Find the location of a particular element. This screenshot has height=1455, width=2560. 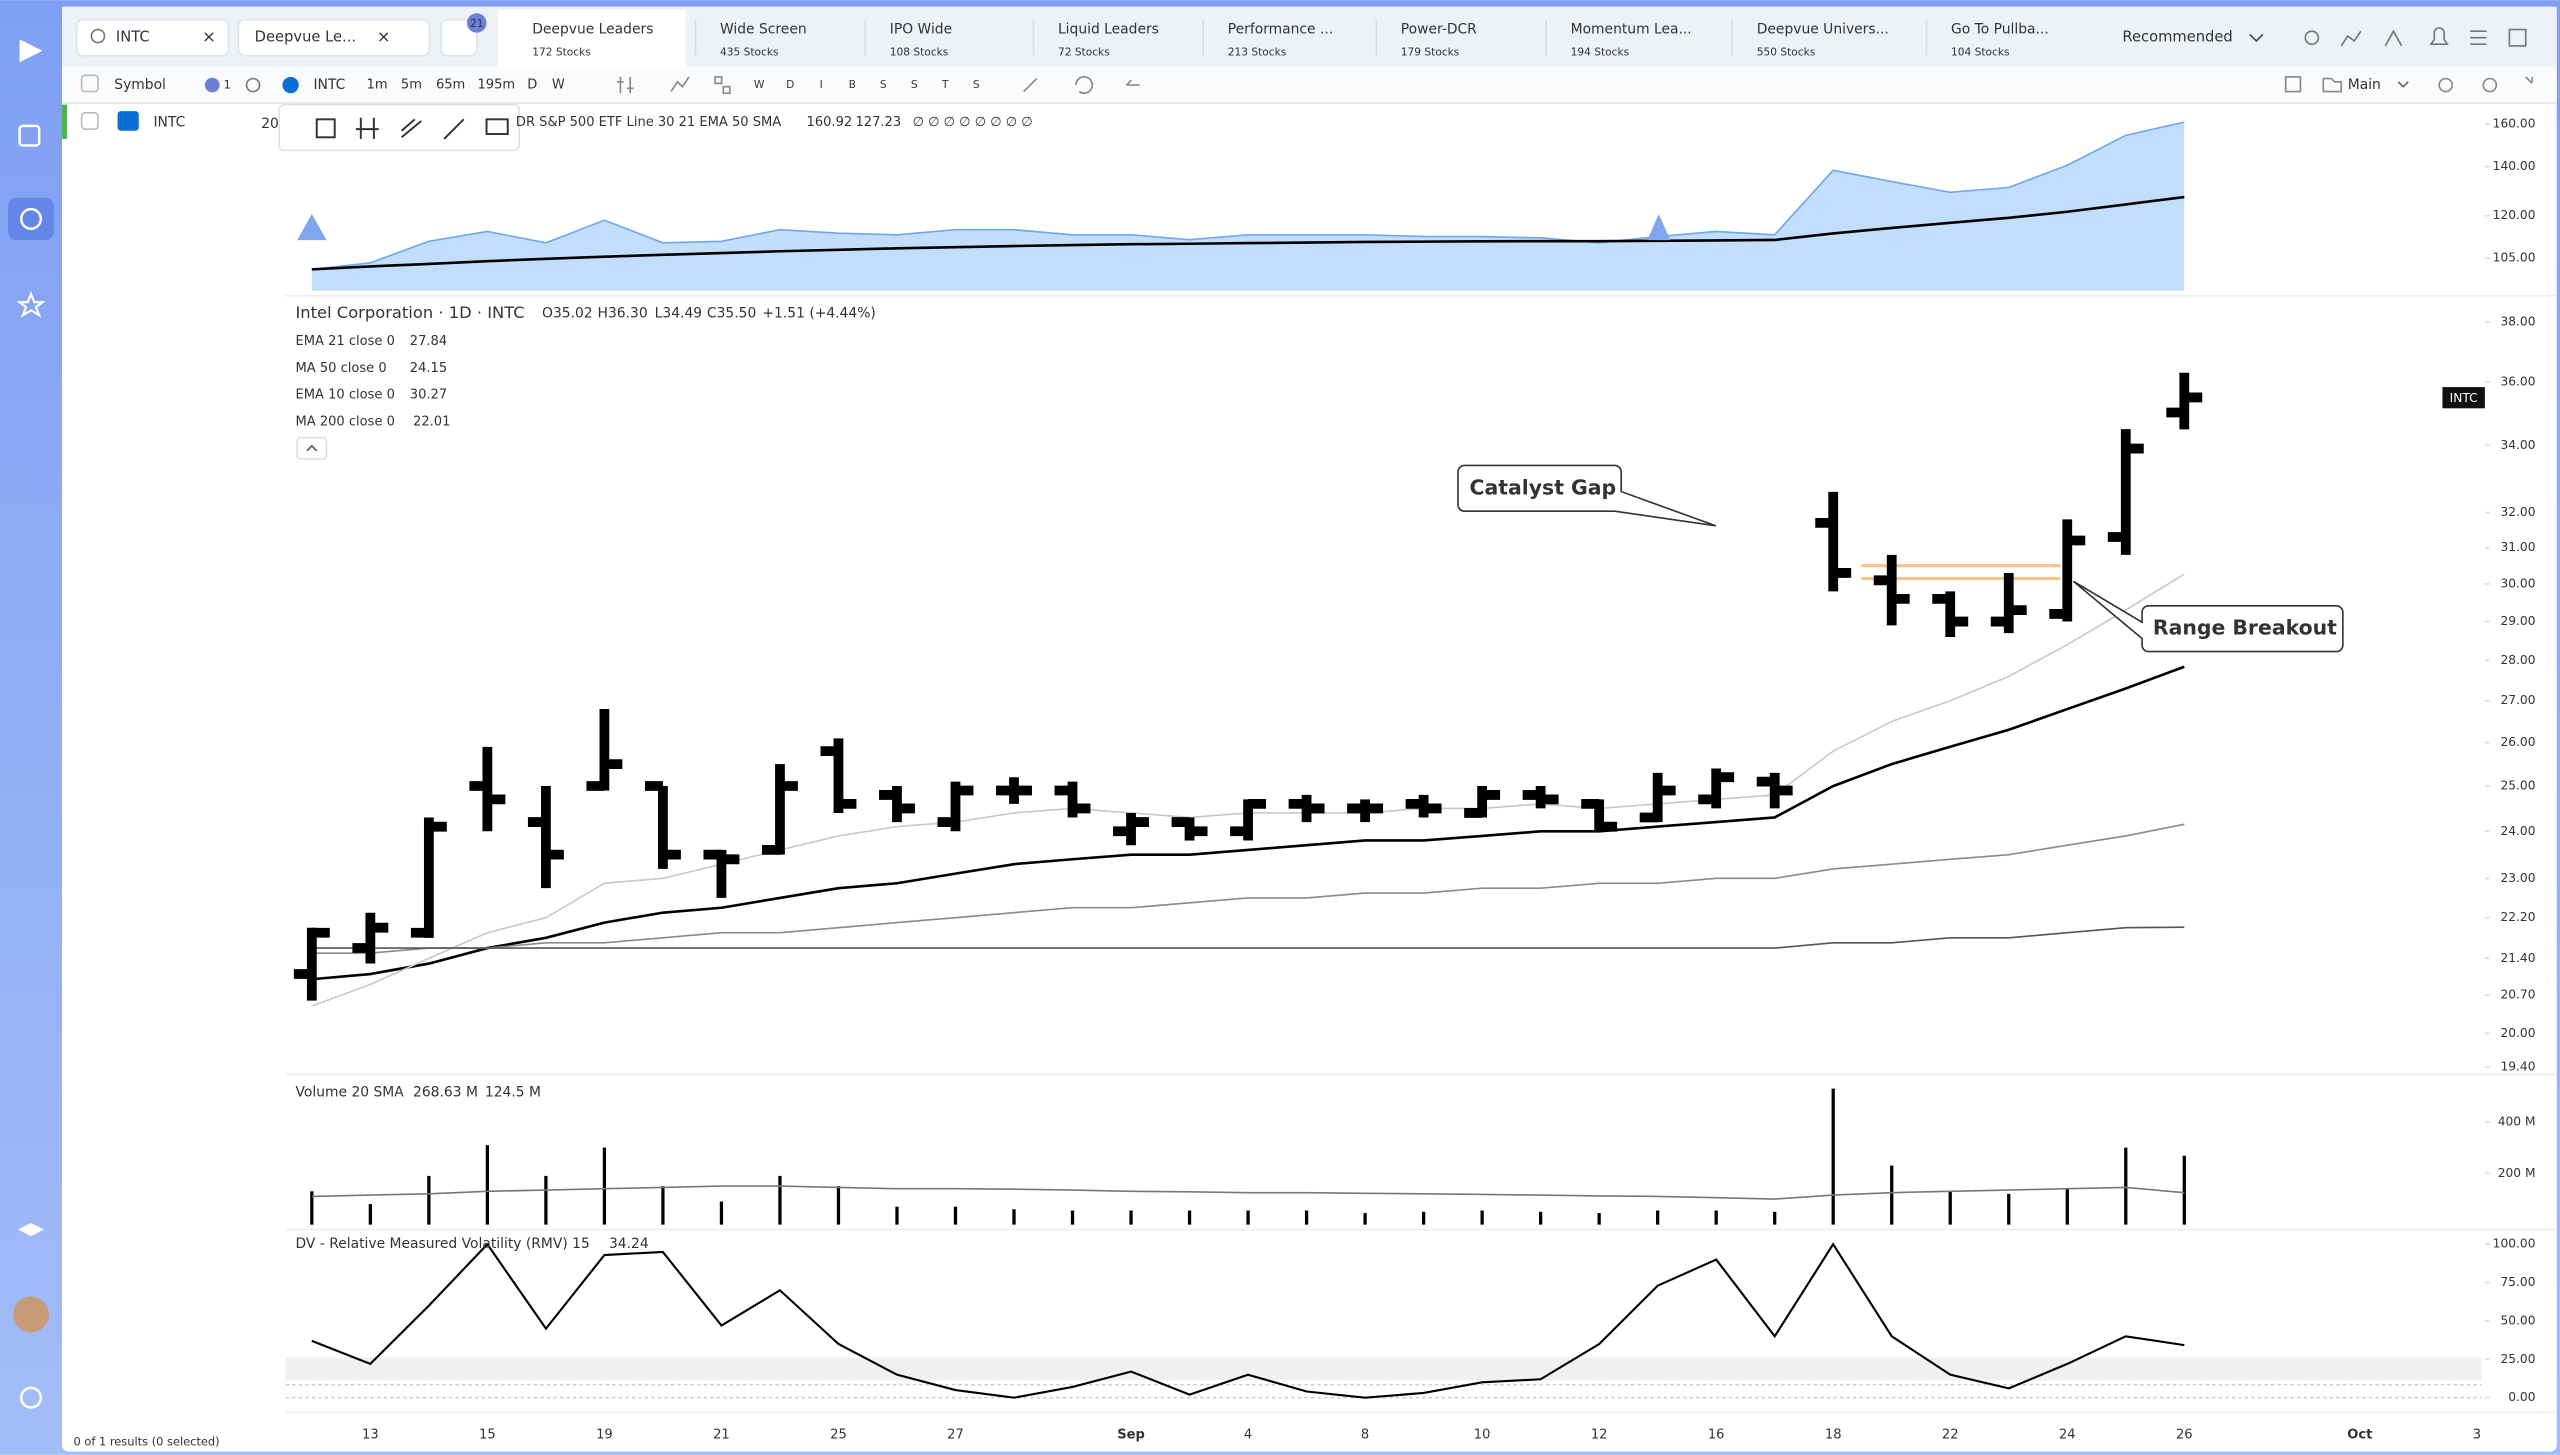

y-tick-label: 27.00 is located at coordinates (2517, 700).